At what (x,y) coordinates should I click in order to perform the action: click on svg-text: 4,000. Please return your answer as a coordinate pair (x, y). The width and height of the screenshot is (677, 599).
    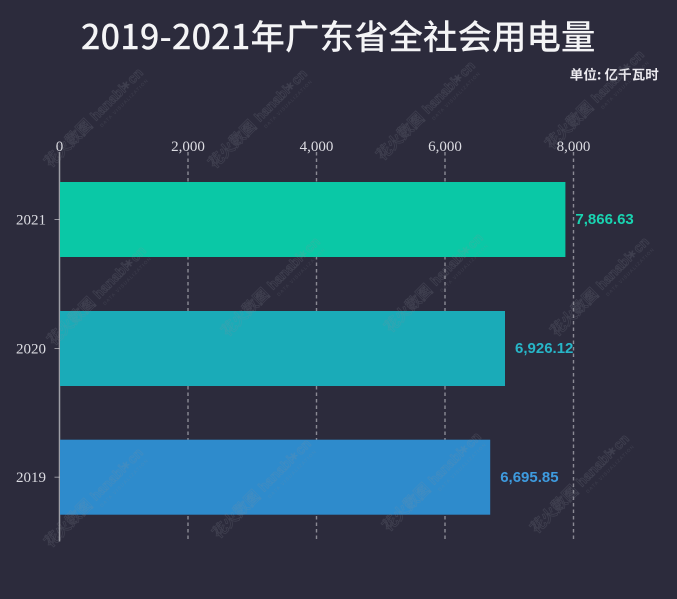
    Looking at the image, I should click on (317, 147).